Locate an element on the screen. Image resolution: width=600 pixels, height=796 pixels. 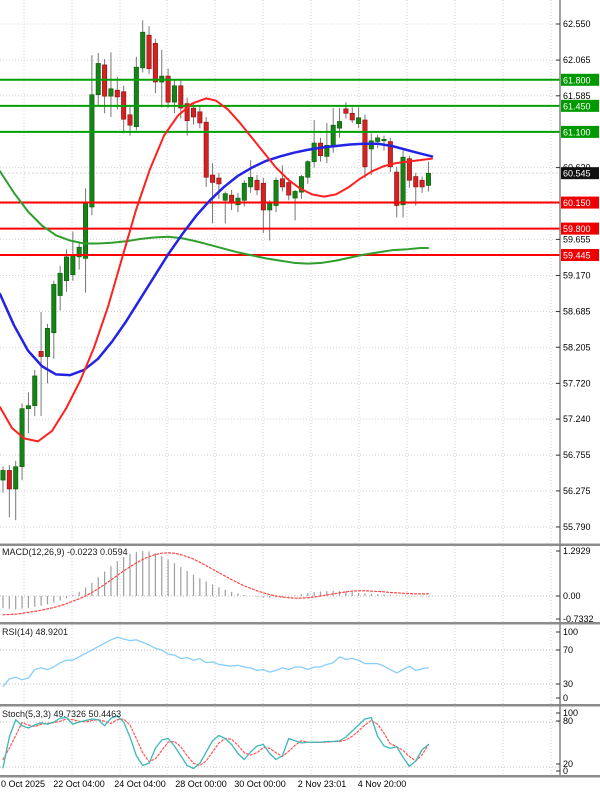
x-axis-label: 4 Nov 20:00 is located at coordinates (382, 784).